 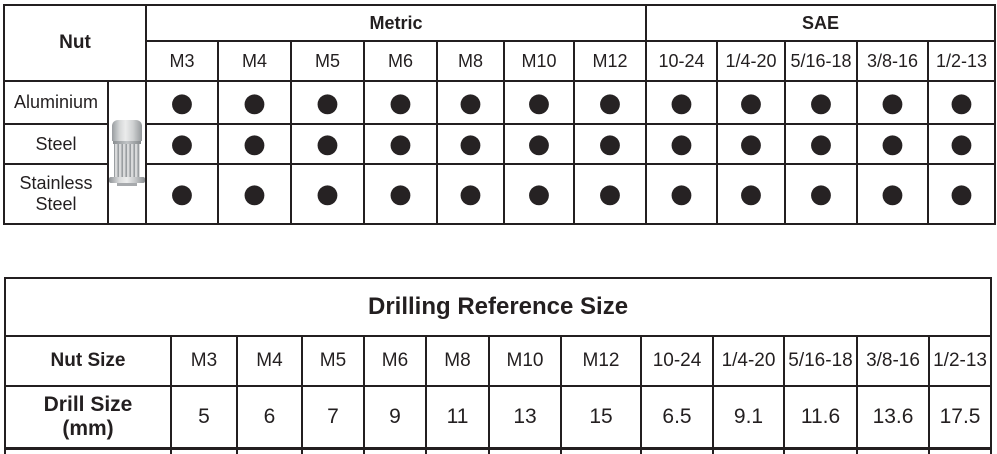 What do you see at coordinates (204, 417) in the screenshot?
I see `drill-size-m3: 5` at bounding box center [204, 417].